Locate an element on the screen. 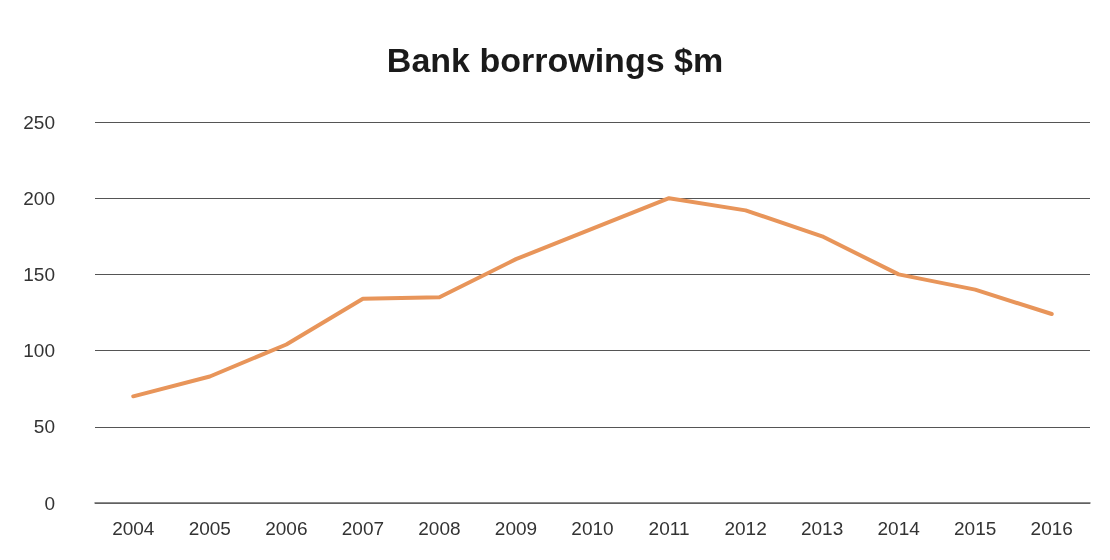  x-tick-label: 2007 is located at coordinates (363, 528).